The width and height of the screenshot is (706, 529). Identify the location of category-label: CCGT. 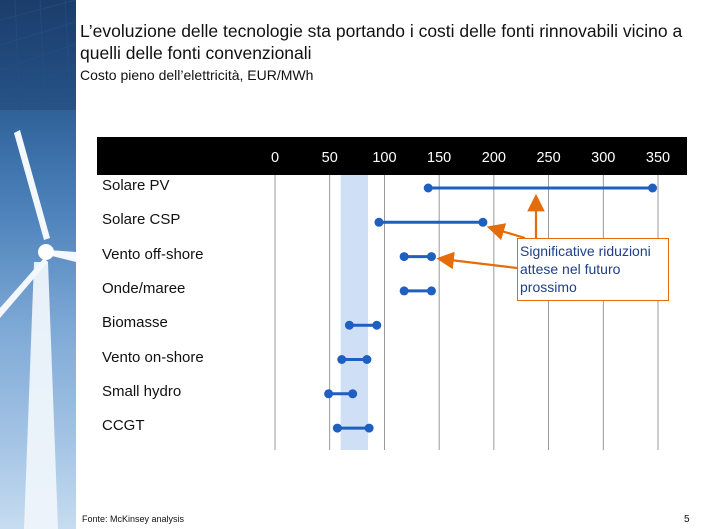
(123, 426).